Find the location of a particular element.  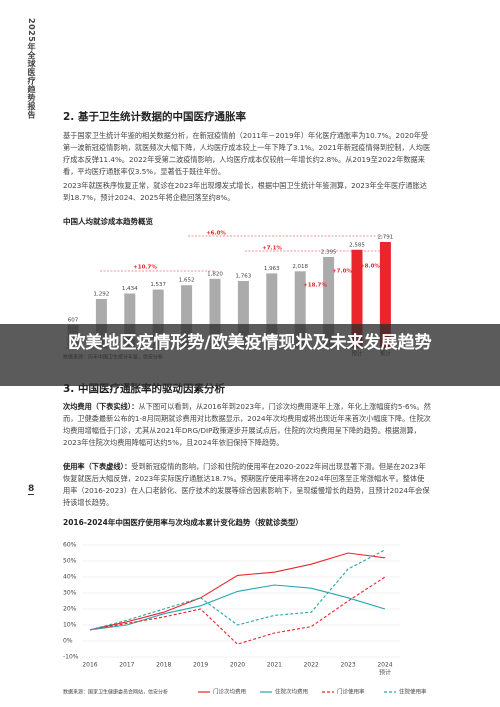

paragraph-lead: 使用率（下表虚线）： is located at coordinates (97, 466).